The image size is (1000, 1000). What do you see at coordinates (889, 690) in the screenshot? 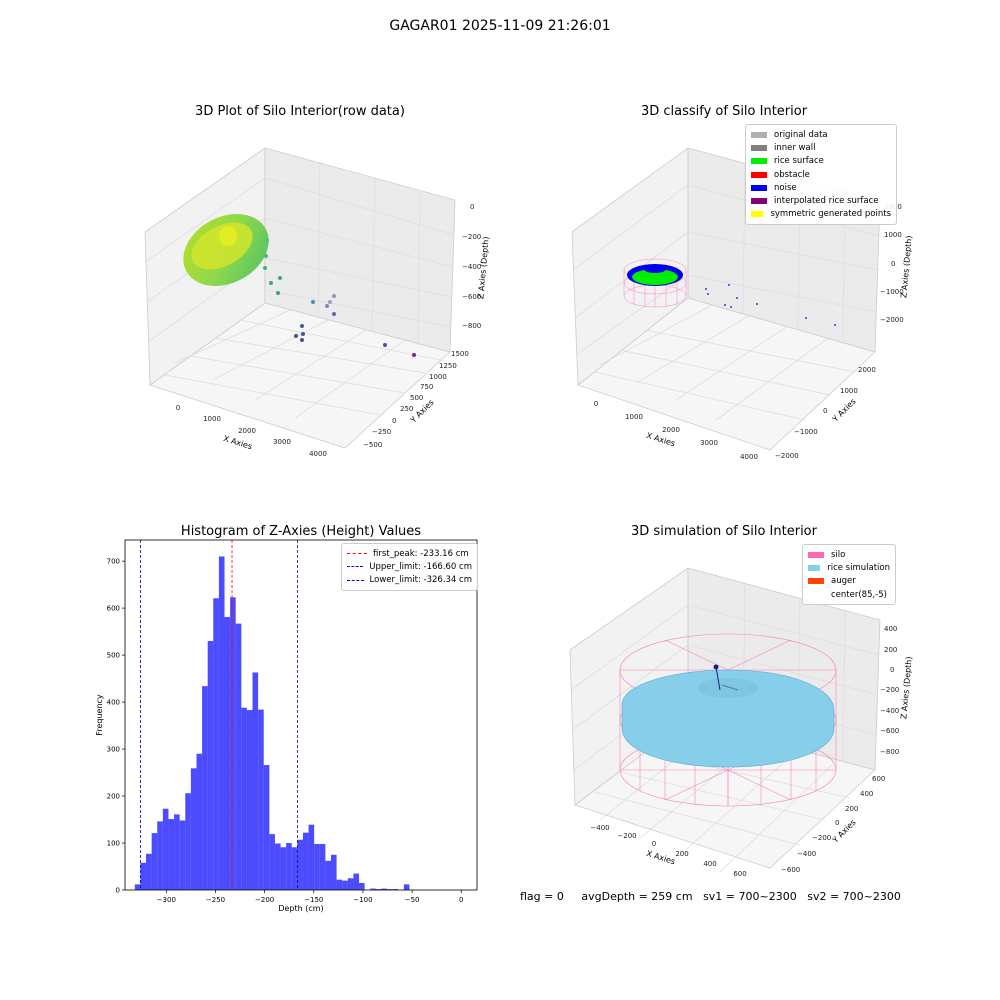
I see `sim-z-tick: −200` at bounding box center [889, 690].